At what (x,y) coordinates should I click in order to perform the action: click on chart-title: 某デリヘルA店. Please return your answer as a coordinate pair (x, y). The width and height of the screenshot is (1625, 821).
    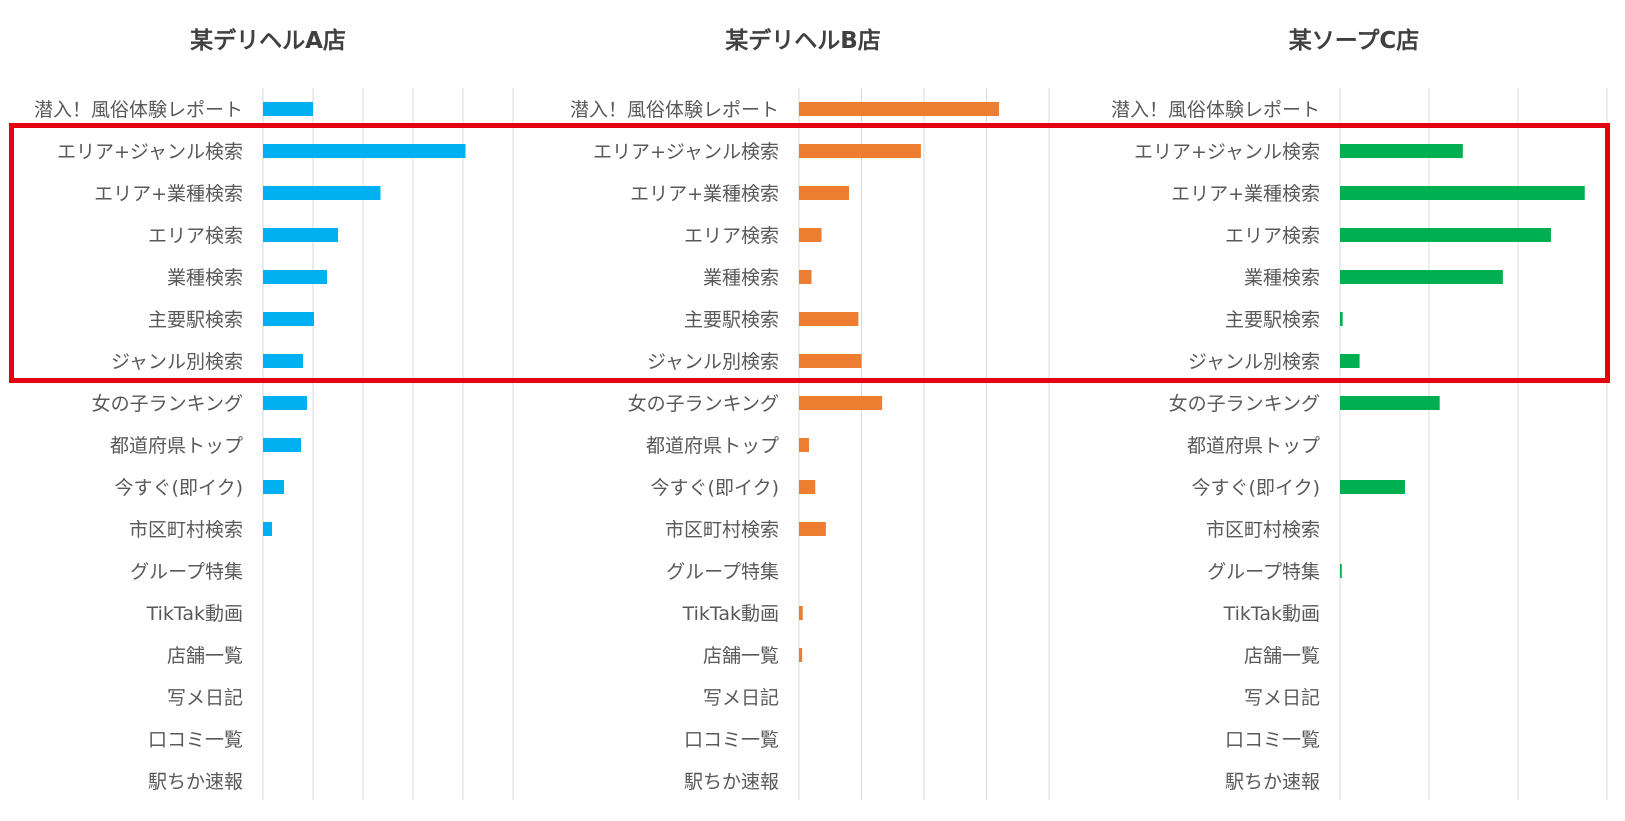
    Looking at the image, I should click on (268, 40).